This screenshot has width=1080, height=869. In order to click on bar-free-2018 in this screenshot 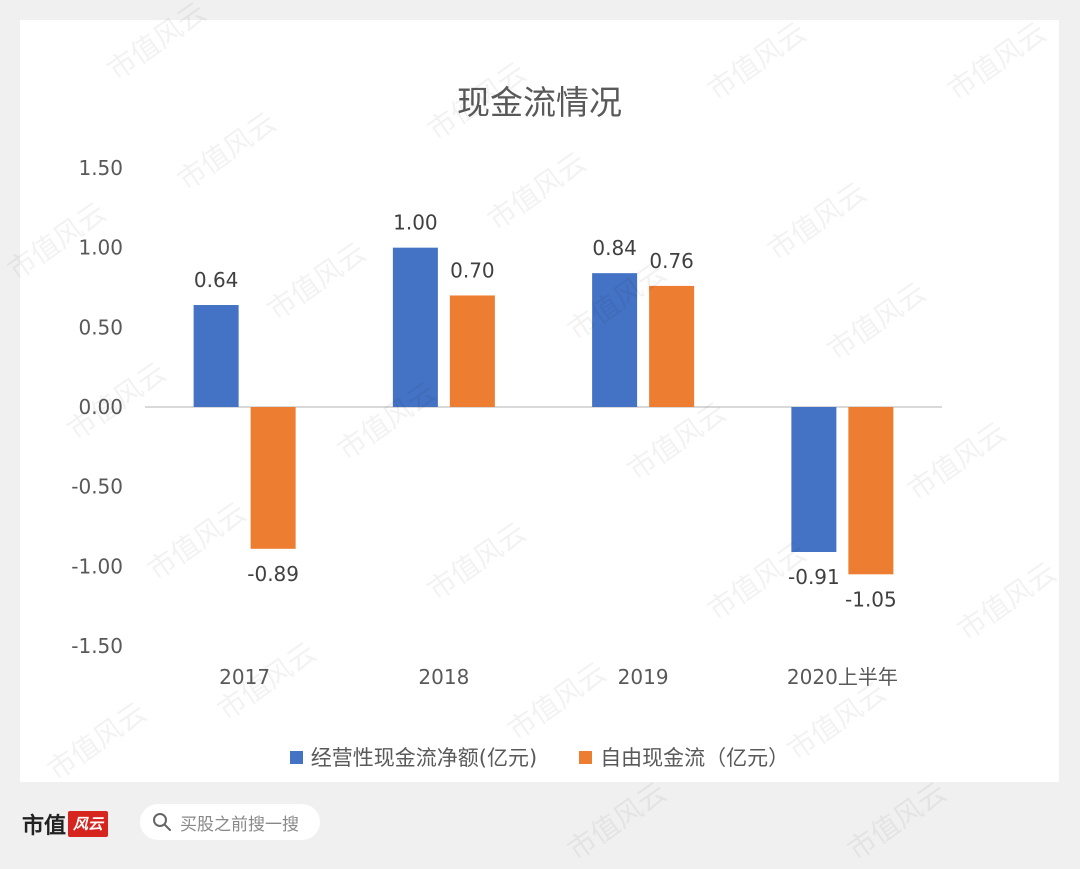, I will do `click(472, 351)`.